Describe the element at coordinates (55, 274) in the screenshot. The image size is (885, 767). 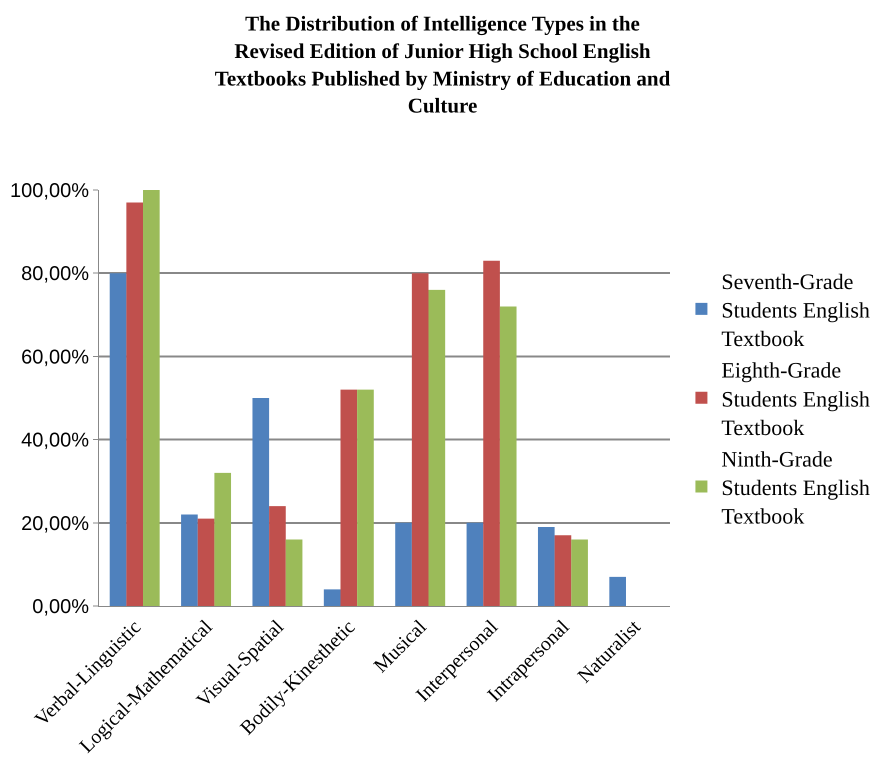
I see `y-tick-label: 80,00%` at that location.